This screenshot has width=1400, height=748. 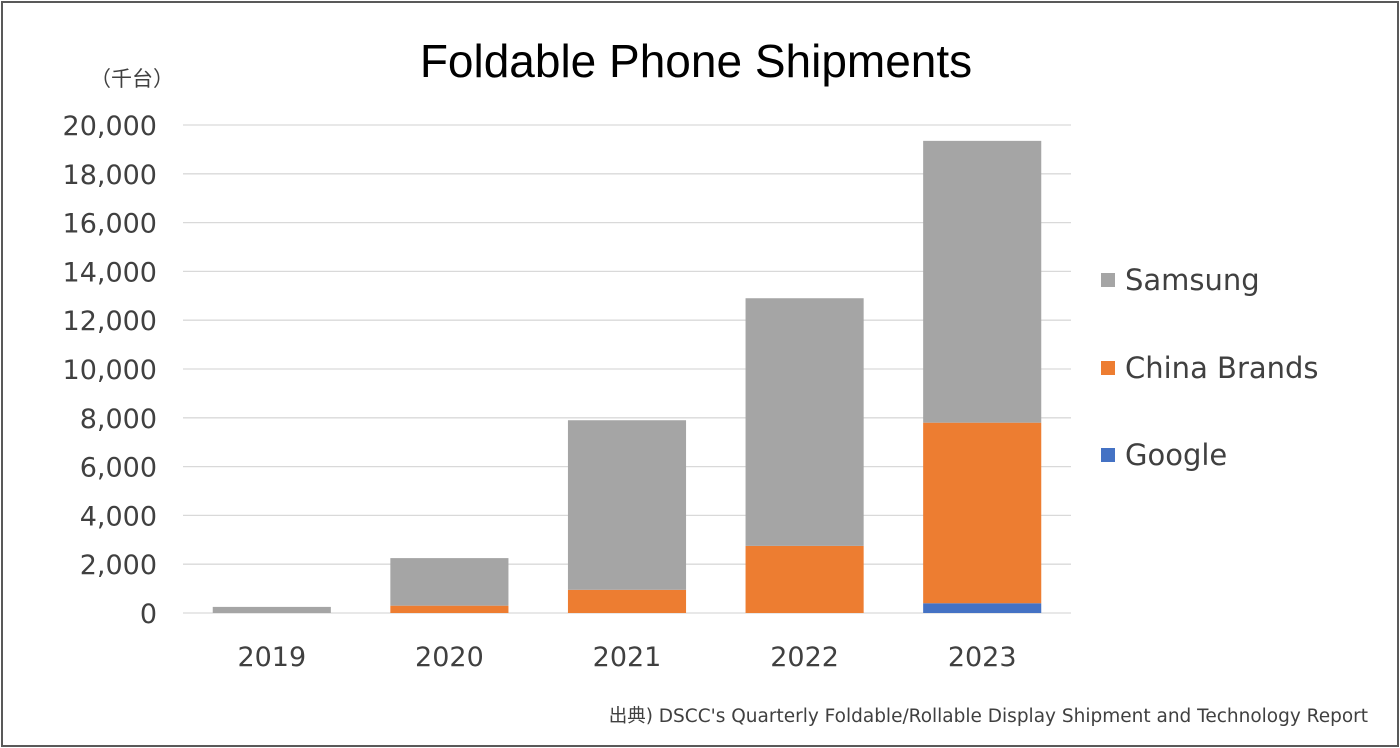 What do you see at coordinates (982, 657) in the screenshot?
I see `x-tick-label: 2023` at bounding box center [982, 657].